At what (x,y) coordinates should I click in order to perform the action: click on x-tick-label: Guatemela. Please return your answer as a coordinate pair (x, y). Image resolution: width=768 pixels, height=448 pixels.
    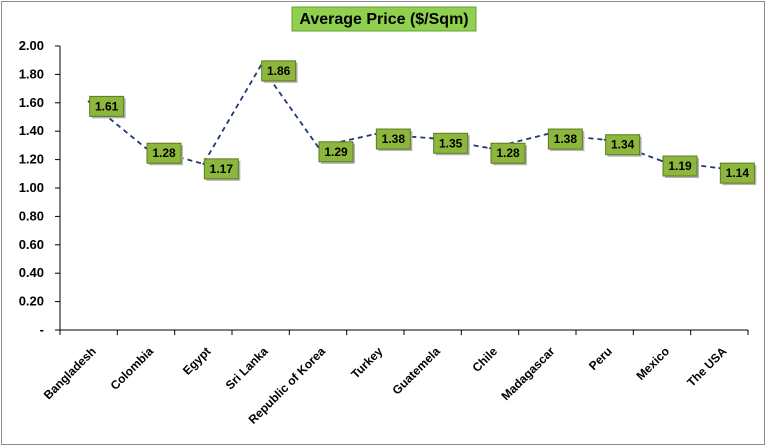
    Looking at the image, I should click on (417, 371).